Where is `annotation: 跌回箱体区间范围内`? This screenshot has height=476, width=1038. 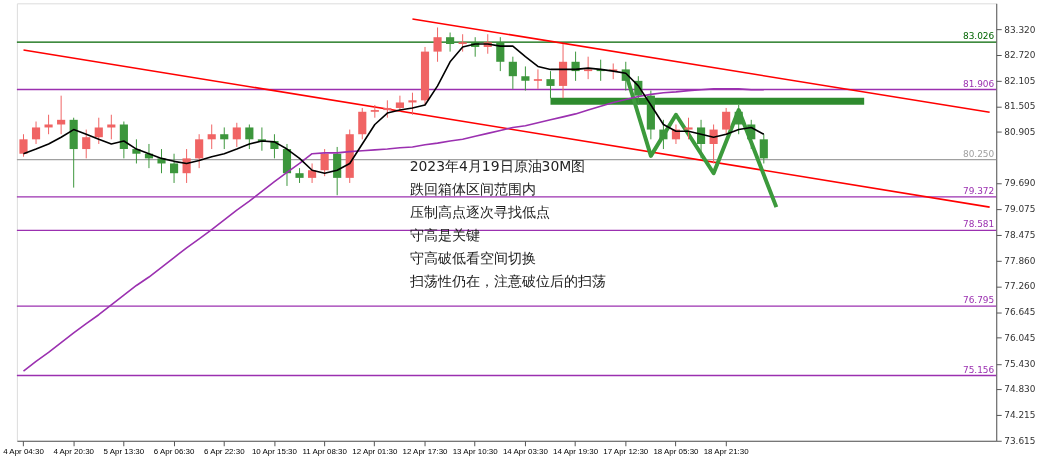 annotation: 跌回箱体区间范围内 is located at coordinates (472, 189).